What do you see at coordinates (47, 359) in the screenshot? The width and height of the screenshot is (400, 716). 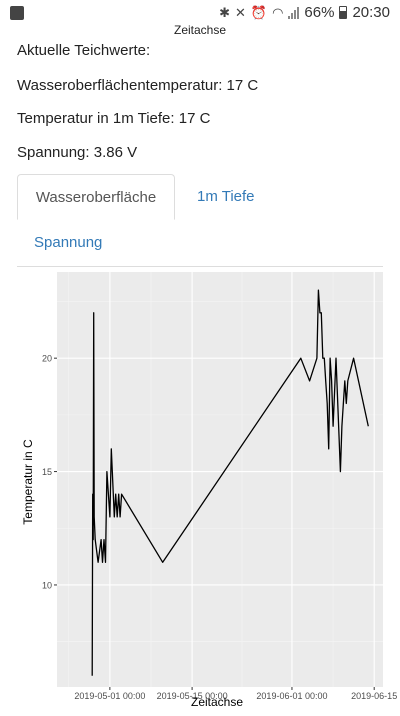 I see `y-tick-label: 20` at bounding box center [47, 359].